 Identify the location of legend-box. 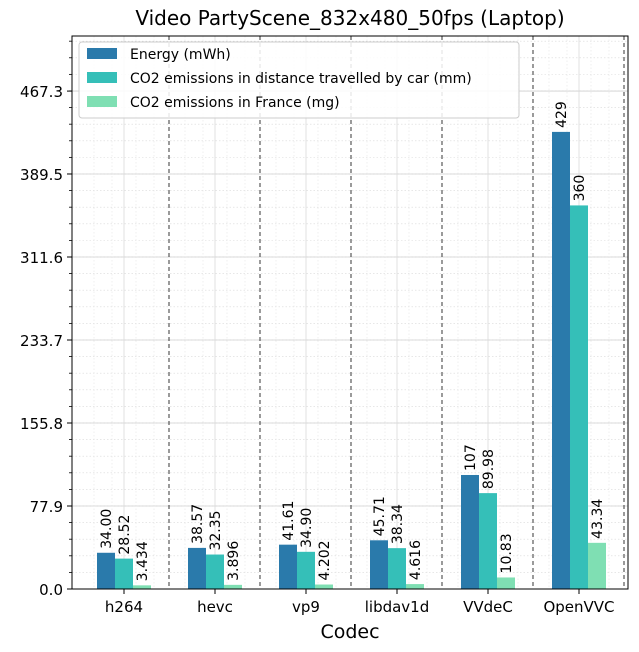
(299, 80).